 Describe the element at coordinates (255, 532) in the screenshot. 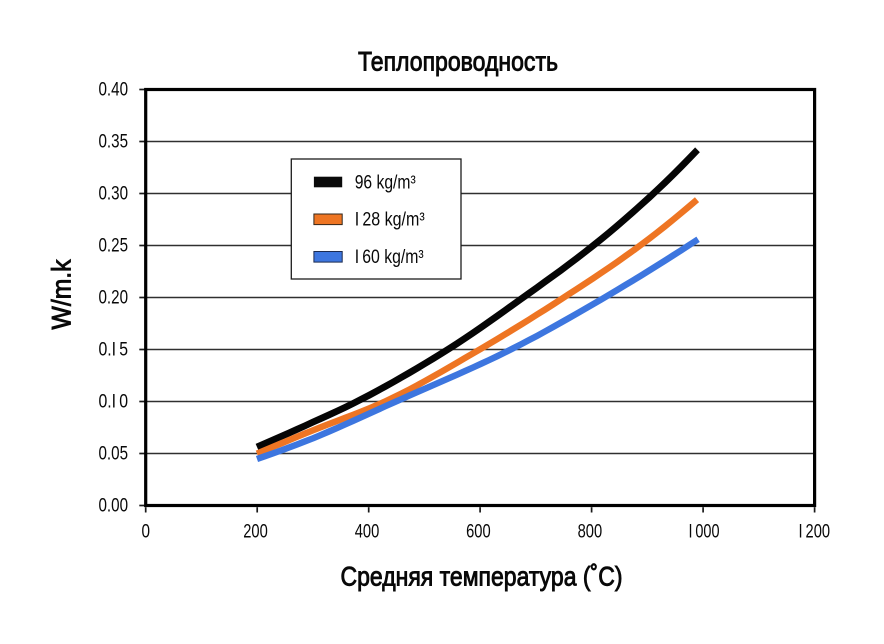

I see `svg-text: 200` at that location.